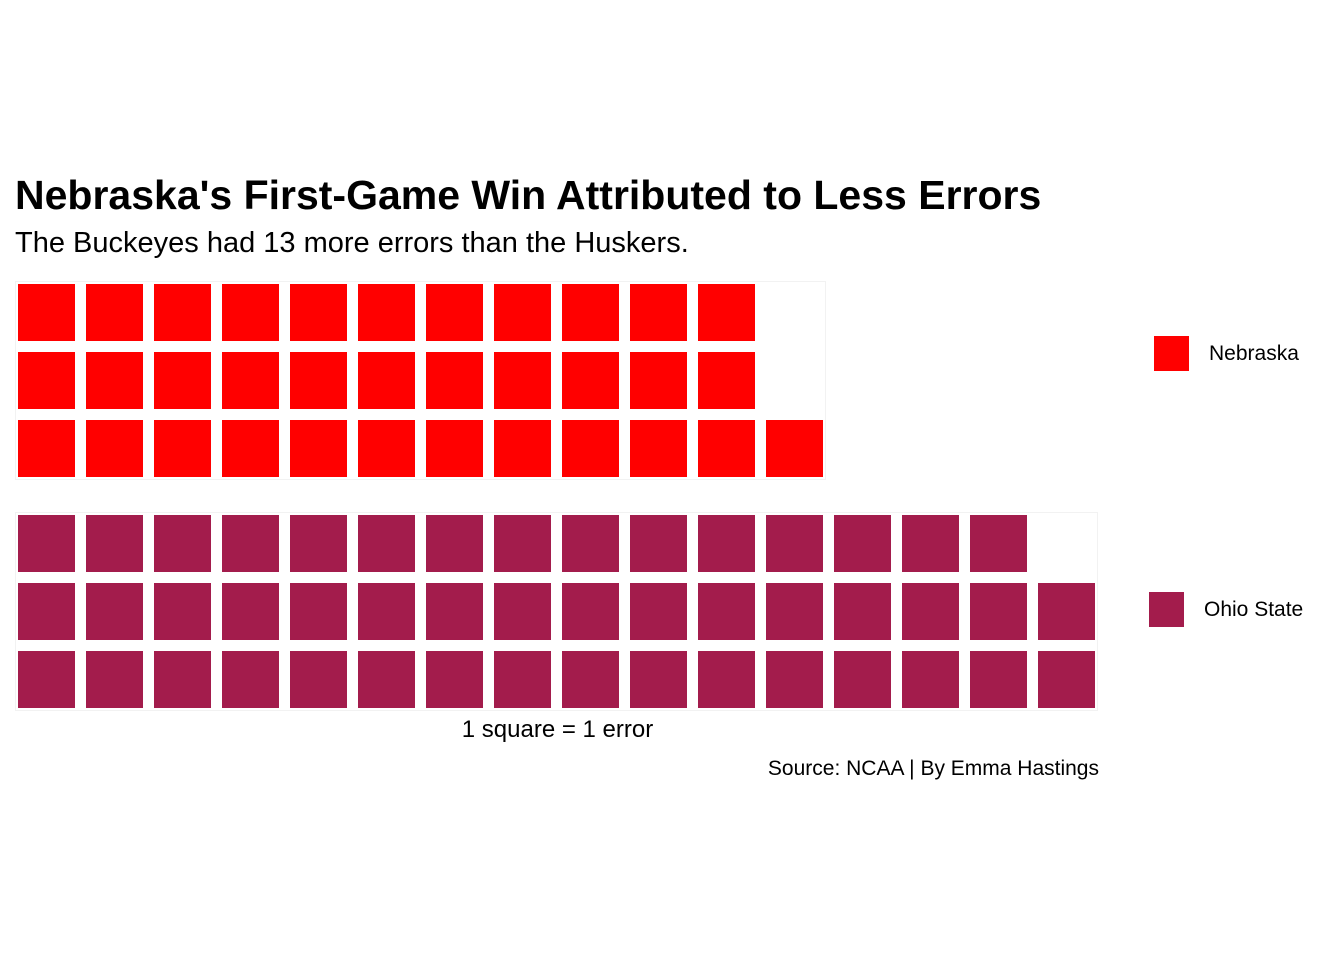  Describe the element at coordinates (1254, 353) in the screenshot. I see `legend-label-nebraska: Nebraska` at that location.